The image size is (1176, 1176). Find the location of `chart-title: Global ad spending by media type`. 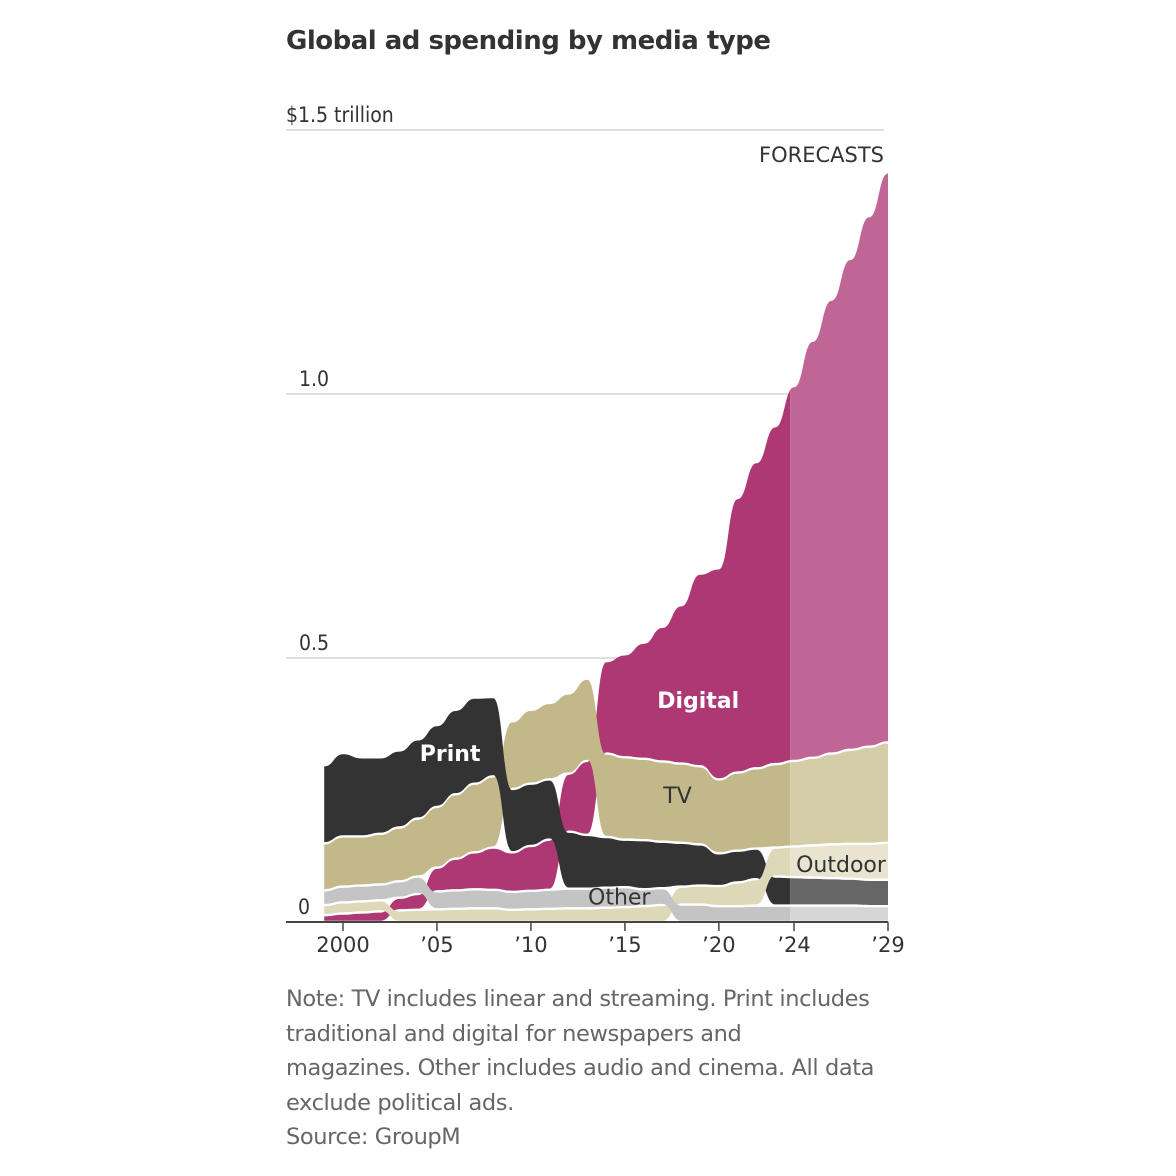

chart-title: Global ad spending by media type is located at coordinates (528, 41).